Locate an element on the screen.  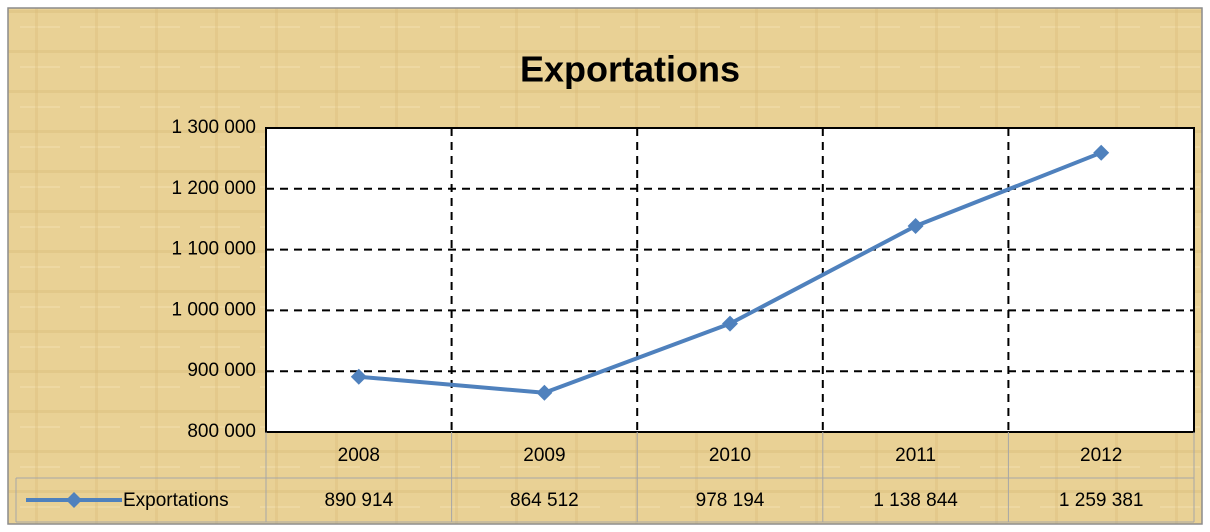
y-tick-label: 1 300 000 is located at coordinates (213, 127).